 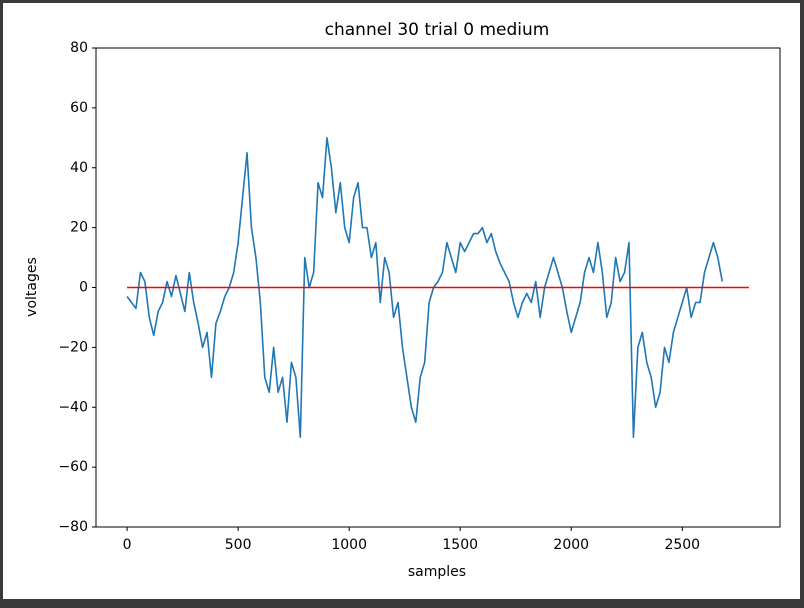 What do you see at coordinates (32, 287) in the screenshot?
I see `y-axis-label: voltages` at bounding box center [32, 287].